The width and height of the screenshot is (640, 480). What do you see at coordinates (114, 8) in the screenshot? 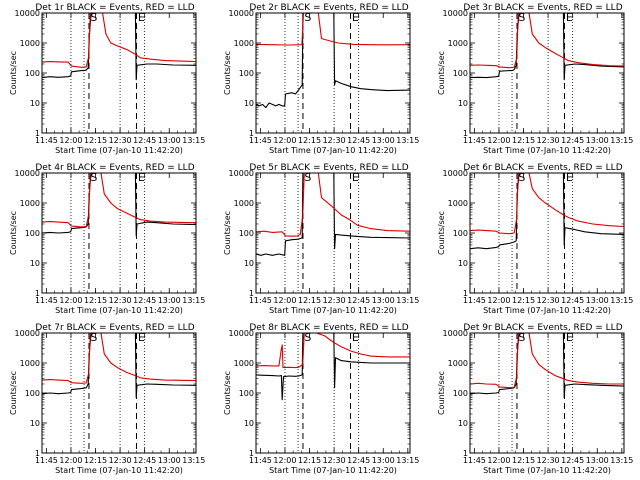
I see `panel-title: Det 1r BLACK = Events, RED = LLD` at bounding box center [114, 8].